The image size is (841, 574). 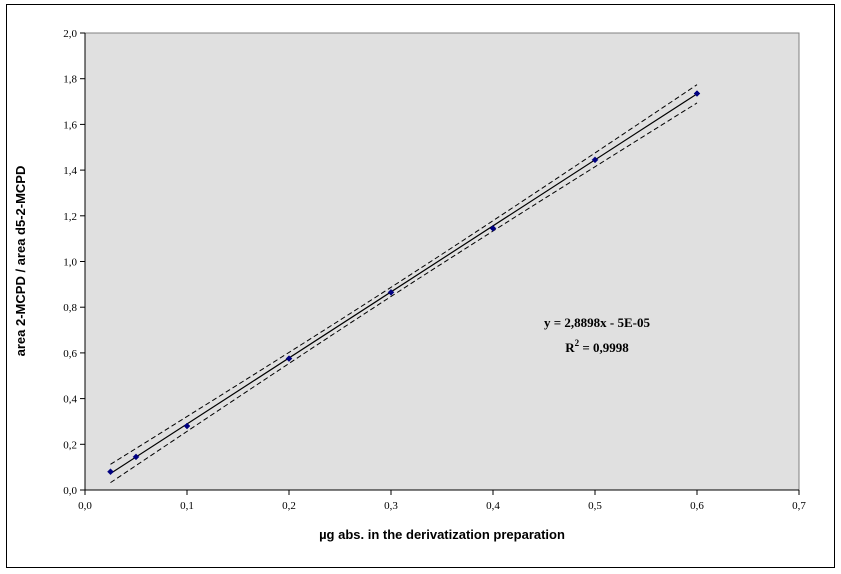 I want to click on y-tick-label: 0,4, so click(x=70, y=400).